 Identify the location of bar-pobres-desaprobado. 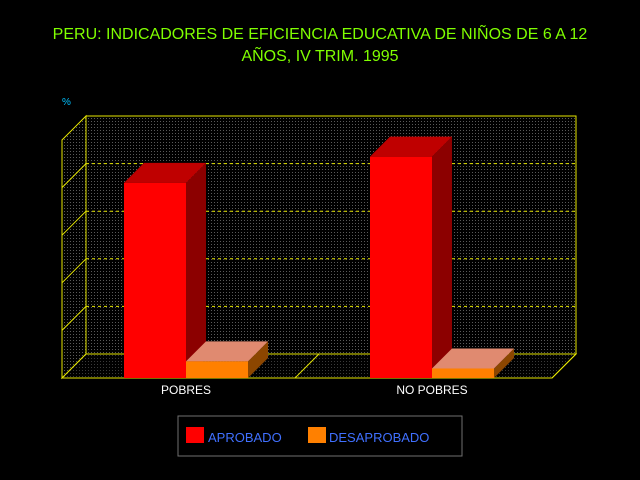
(227, 359).